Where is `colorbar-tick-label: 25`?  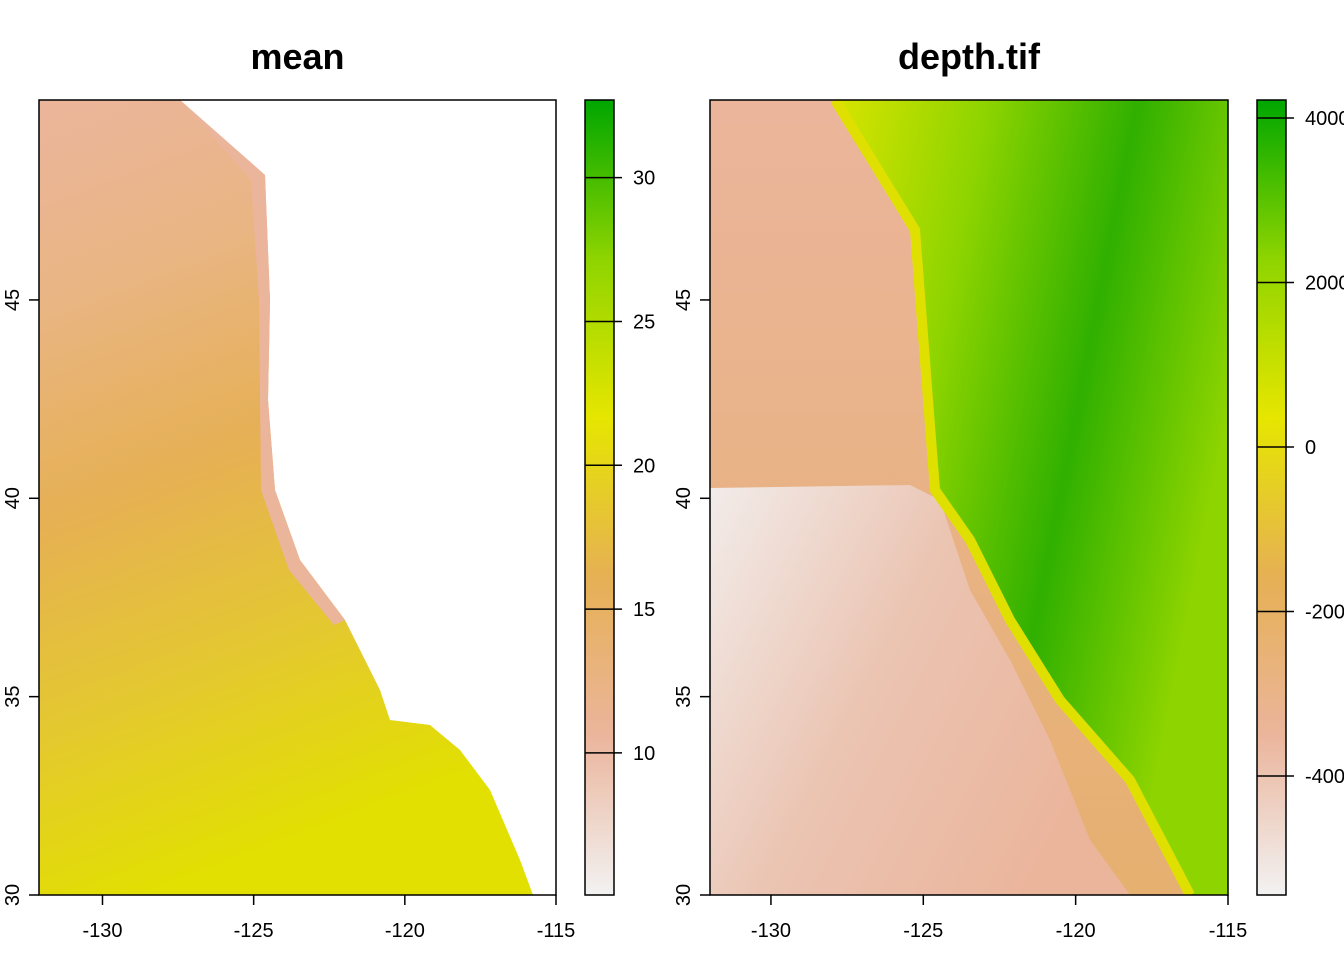
colorbar-tick-label: 25 is located at coordinates (644, 322).